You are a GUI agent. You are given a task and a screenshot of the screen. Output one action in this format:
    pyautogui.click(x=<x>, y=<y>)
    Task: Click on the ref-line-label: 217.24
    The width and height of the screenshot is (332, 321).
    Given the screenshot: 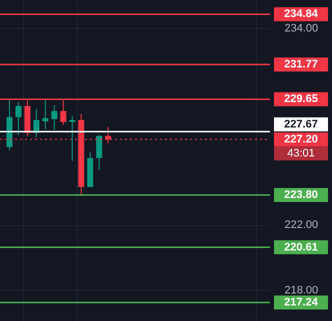 What is the action you would take?
    pyautogui.click(x=301, y=302)
    